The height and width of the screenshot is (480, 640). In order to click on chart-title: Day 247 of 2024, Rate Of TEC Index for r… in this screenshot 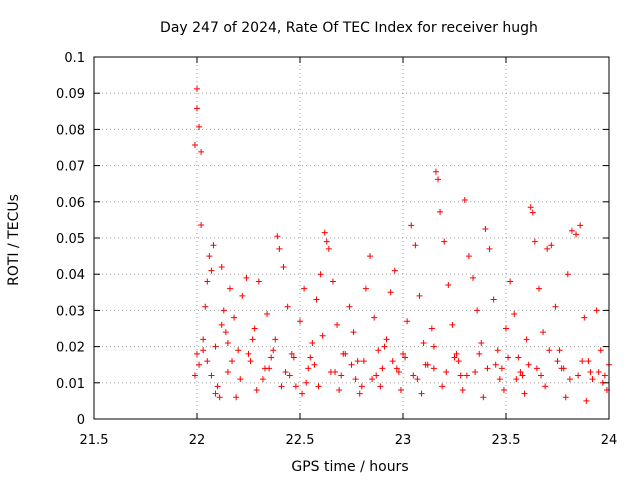, I will do `click(349, 28)`.